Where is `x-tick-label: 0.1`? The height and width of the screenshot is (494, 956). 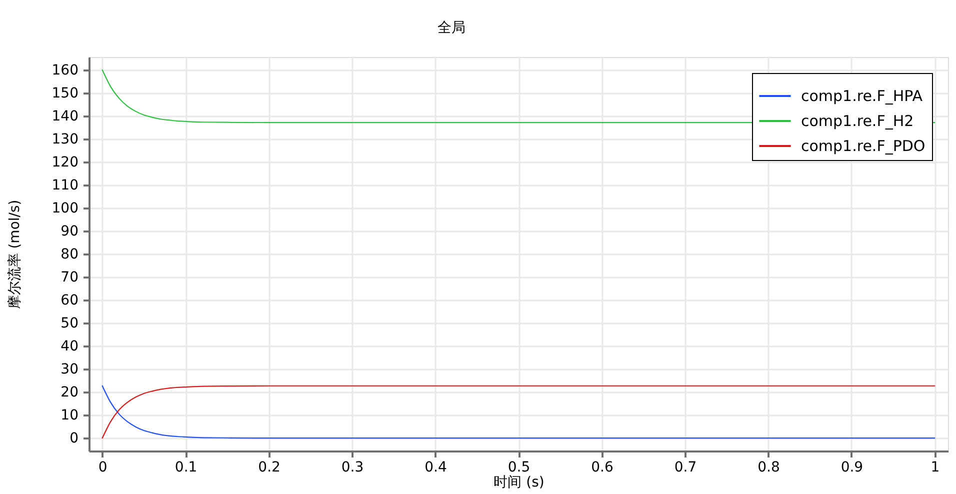 x-tick-label: 0.1 is located at coordinates (186, 468).